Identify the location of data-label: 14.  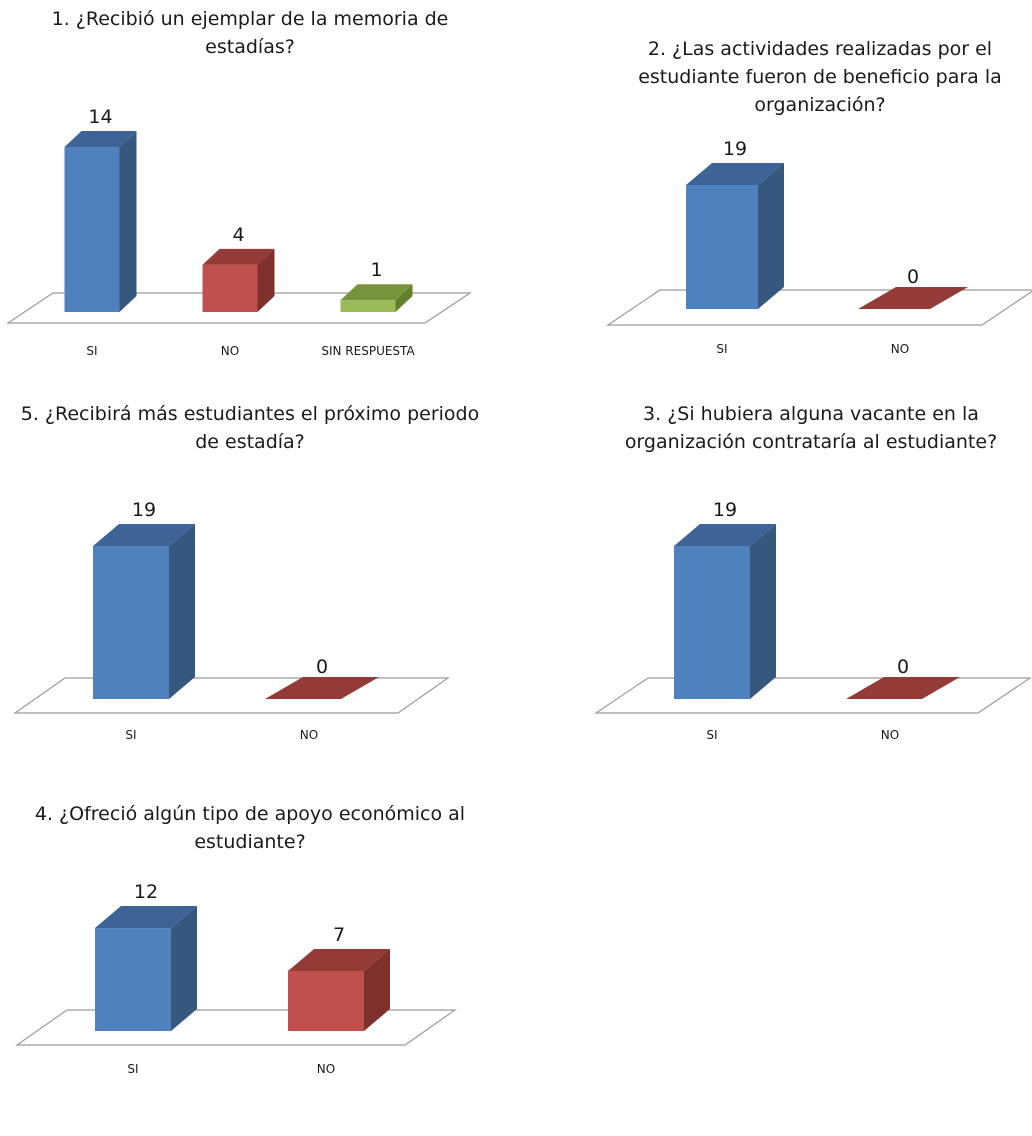
(100, 117).